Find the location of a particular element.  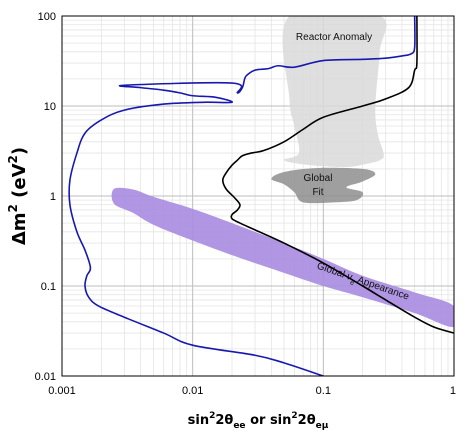

x-tick-label: 1 is located at coordinates (453, 391).